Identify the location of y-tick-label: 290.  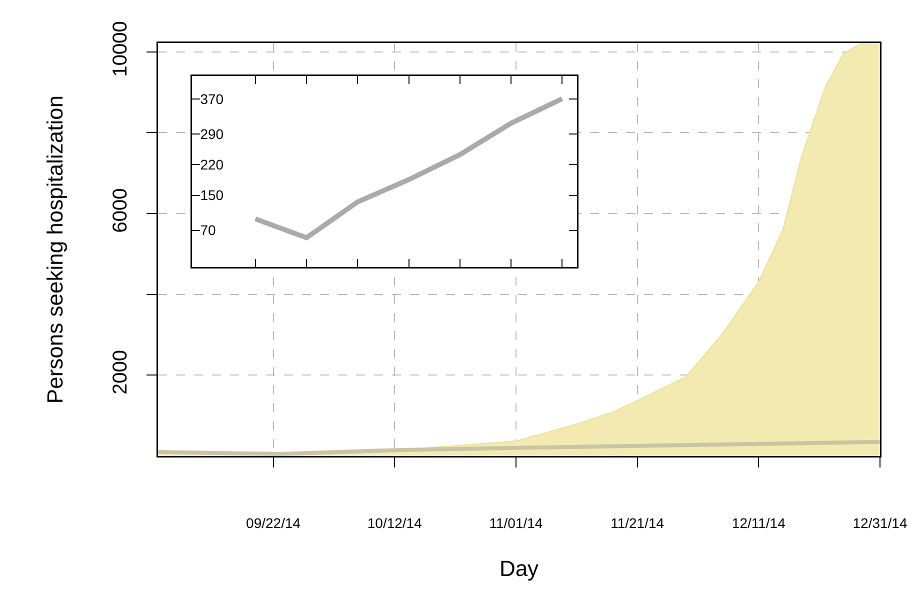
(212, 134).